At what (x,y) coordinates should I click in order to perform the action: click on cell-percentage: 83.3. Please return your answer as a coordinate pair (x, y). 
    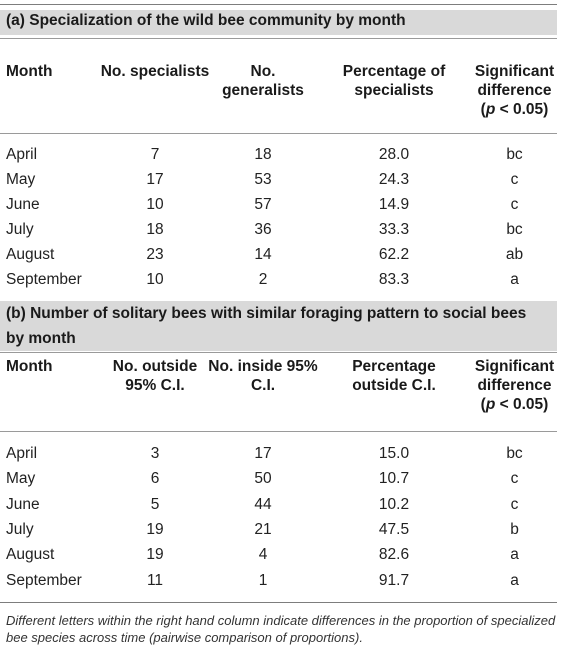
    Looking at the image, I should click on (394, 279).